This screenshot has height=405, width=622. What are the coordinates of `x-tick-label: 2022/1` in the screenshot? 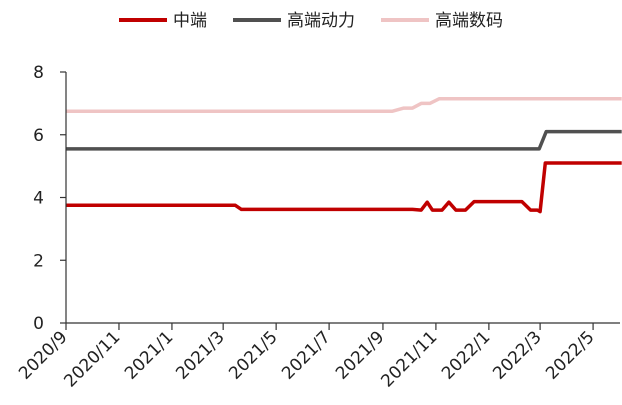 It's located at (466, 355).